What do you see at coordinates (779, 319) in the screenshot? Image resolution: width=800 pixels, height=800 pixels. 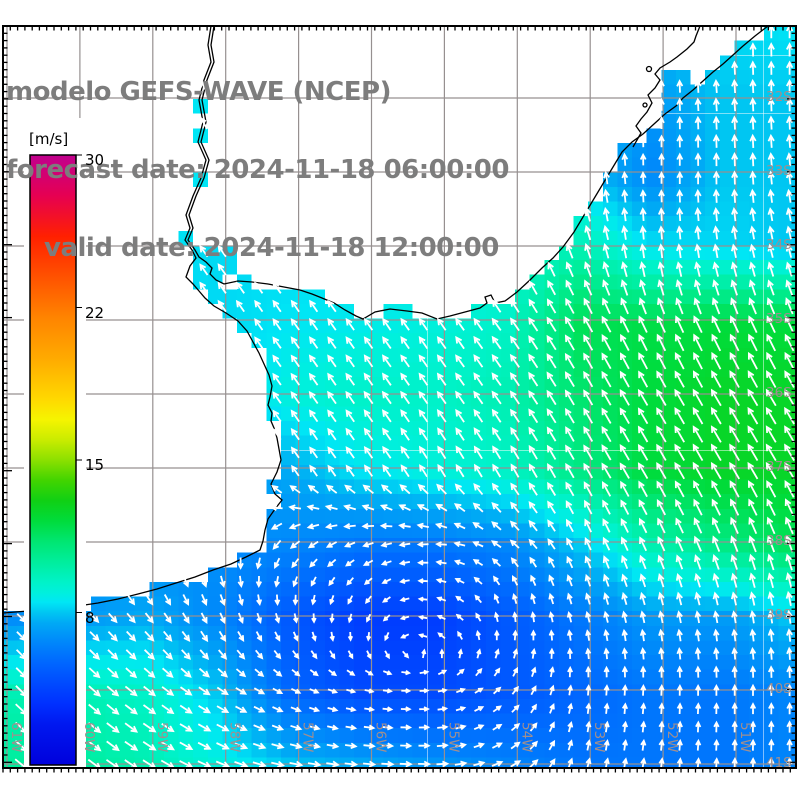 I see `svg-text: 35S` at bounding box center [779, 319].